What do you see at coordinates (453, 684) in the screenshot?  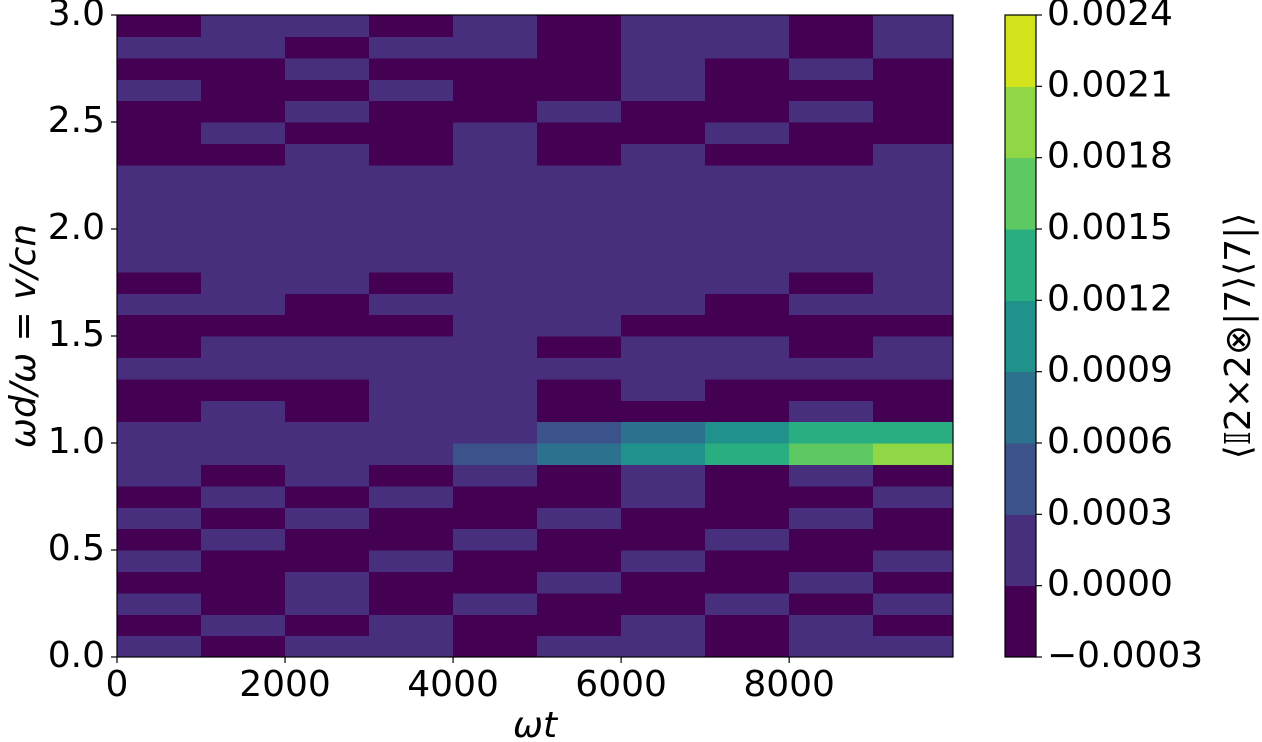 I see `x-tick-label: 4000` at bounding box center [453, 684].